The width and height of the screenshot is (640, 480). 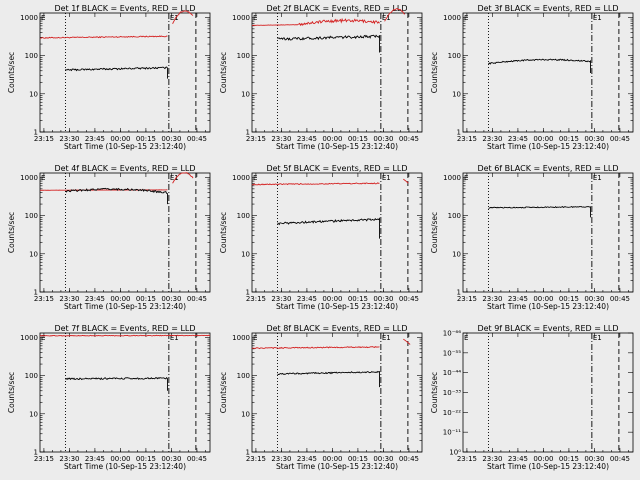 I want to click on y-tick-label: 10⁻²², so click(x=452, y=413).